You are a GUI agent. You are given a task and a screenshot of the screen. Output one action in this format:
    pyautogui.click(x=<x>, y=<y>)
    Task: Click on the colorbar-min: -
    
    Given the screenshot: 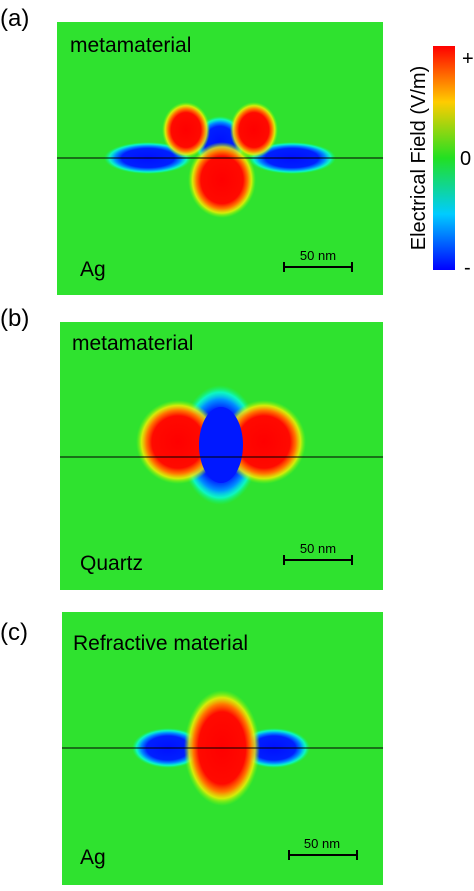 What is the action you would take?
    pyautogui.click(x=467, y=268)
    